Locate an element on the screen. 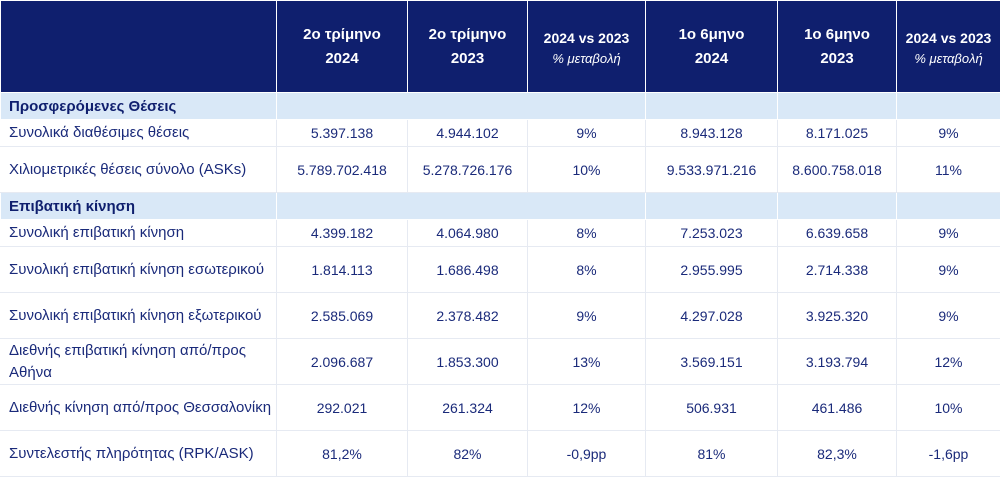 Image resolution: width=1000 pixels, height=481 pixels. header-q2-change: 2024 vs 2023% μεταβολή is located at coordinates (586, 46).